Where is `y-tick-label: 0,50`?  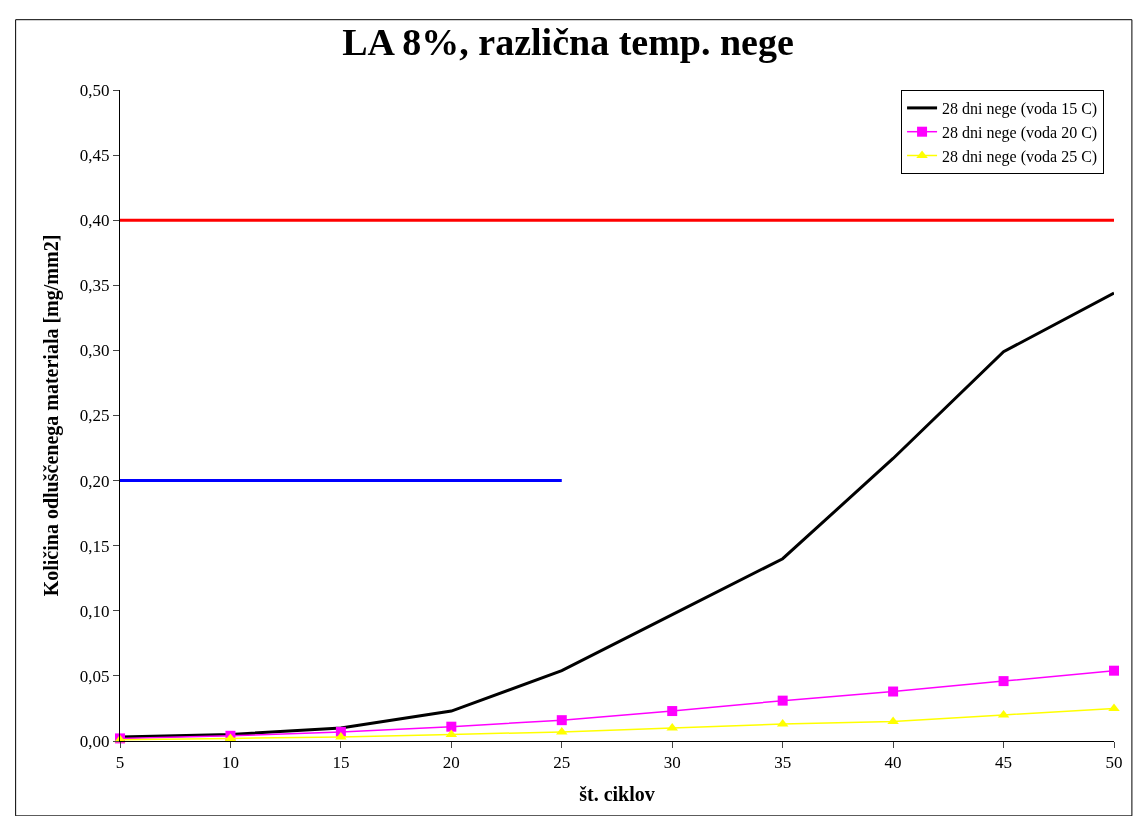 y-tick-label: 0,50 is located at coordinates (94, 90).